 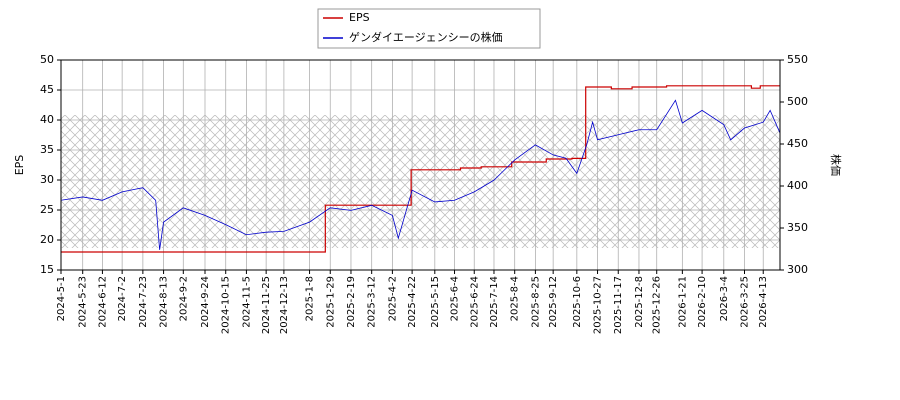 I want to click on x-tick-label: 2025-11-17, so click(x=618, y=305).